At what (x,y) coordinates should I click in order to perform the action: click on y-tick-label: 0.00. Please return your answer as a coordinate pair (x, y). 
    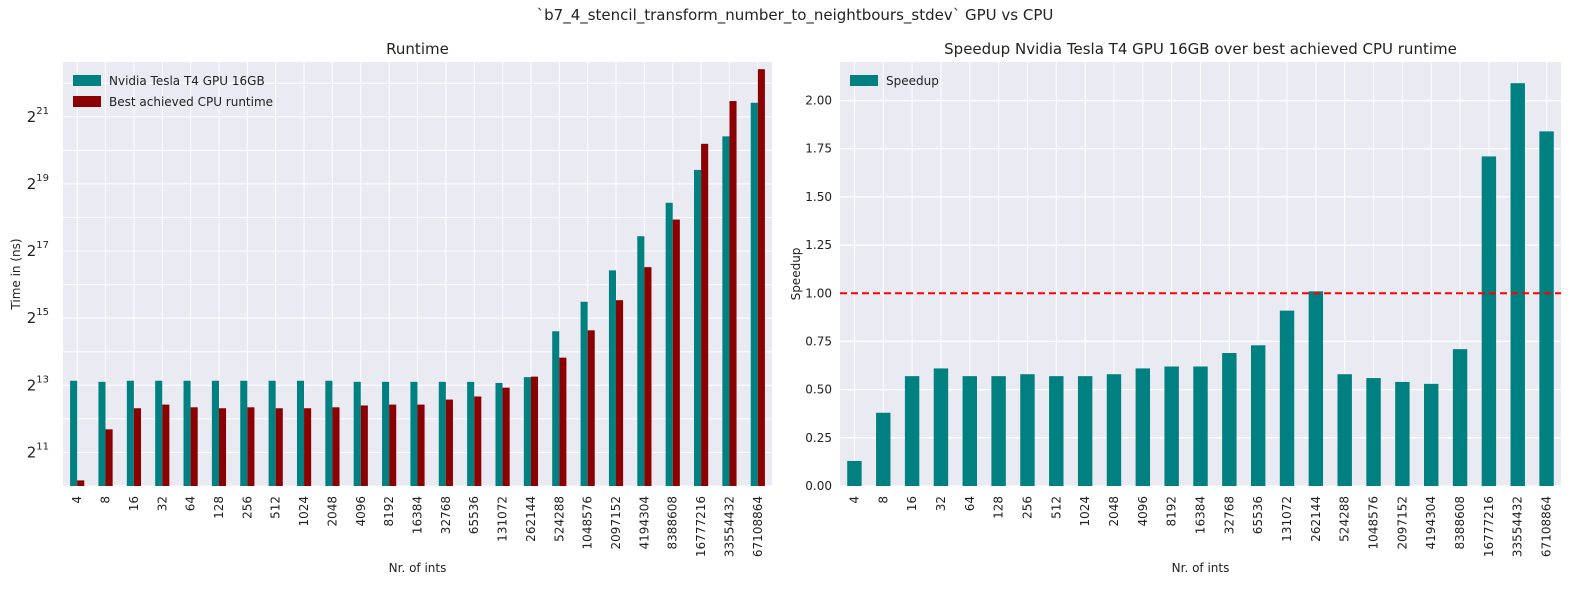
    Looking at the image, I should click on (818, 486).